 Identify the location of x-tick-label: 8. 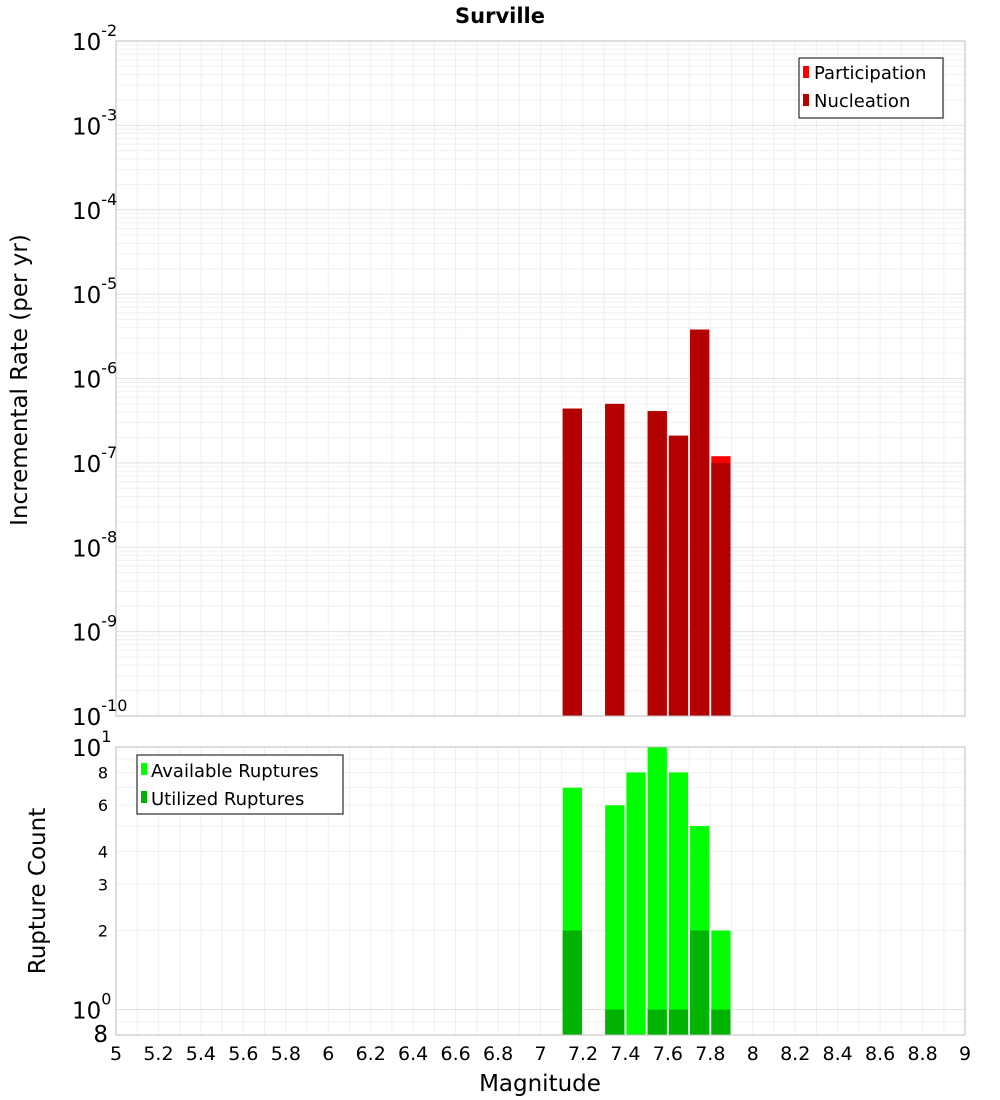
(753, 1054).